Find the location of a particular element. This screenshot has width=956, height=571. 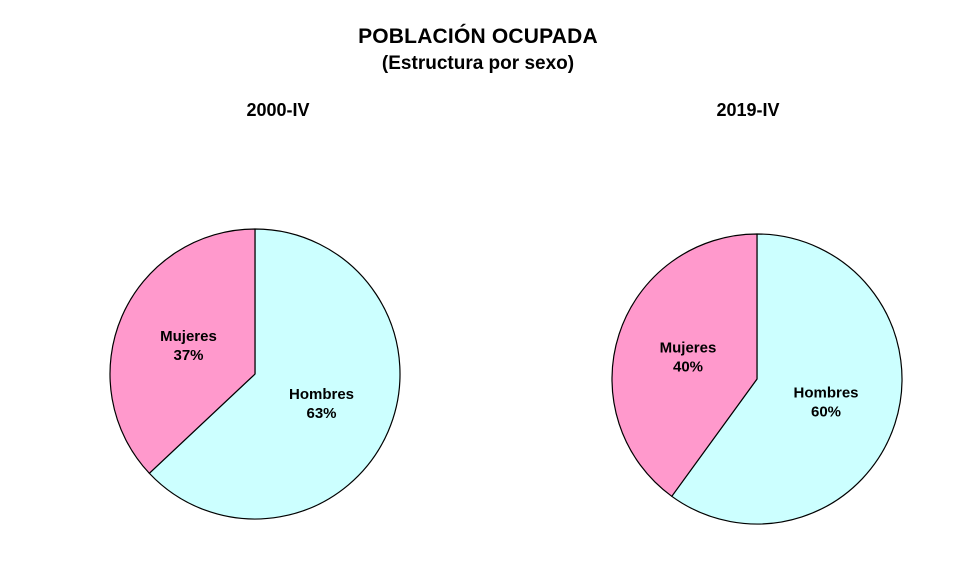

slice-label-hombres: Hombres 60% is located at coordinates (825, 402).